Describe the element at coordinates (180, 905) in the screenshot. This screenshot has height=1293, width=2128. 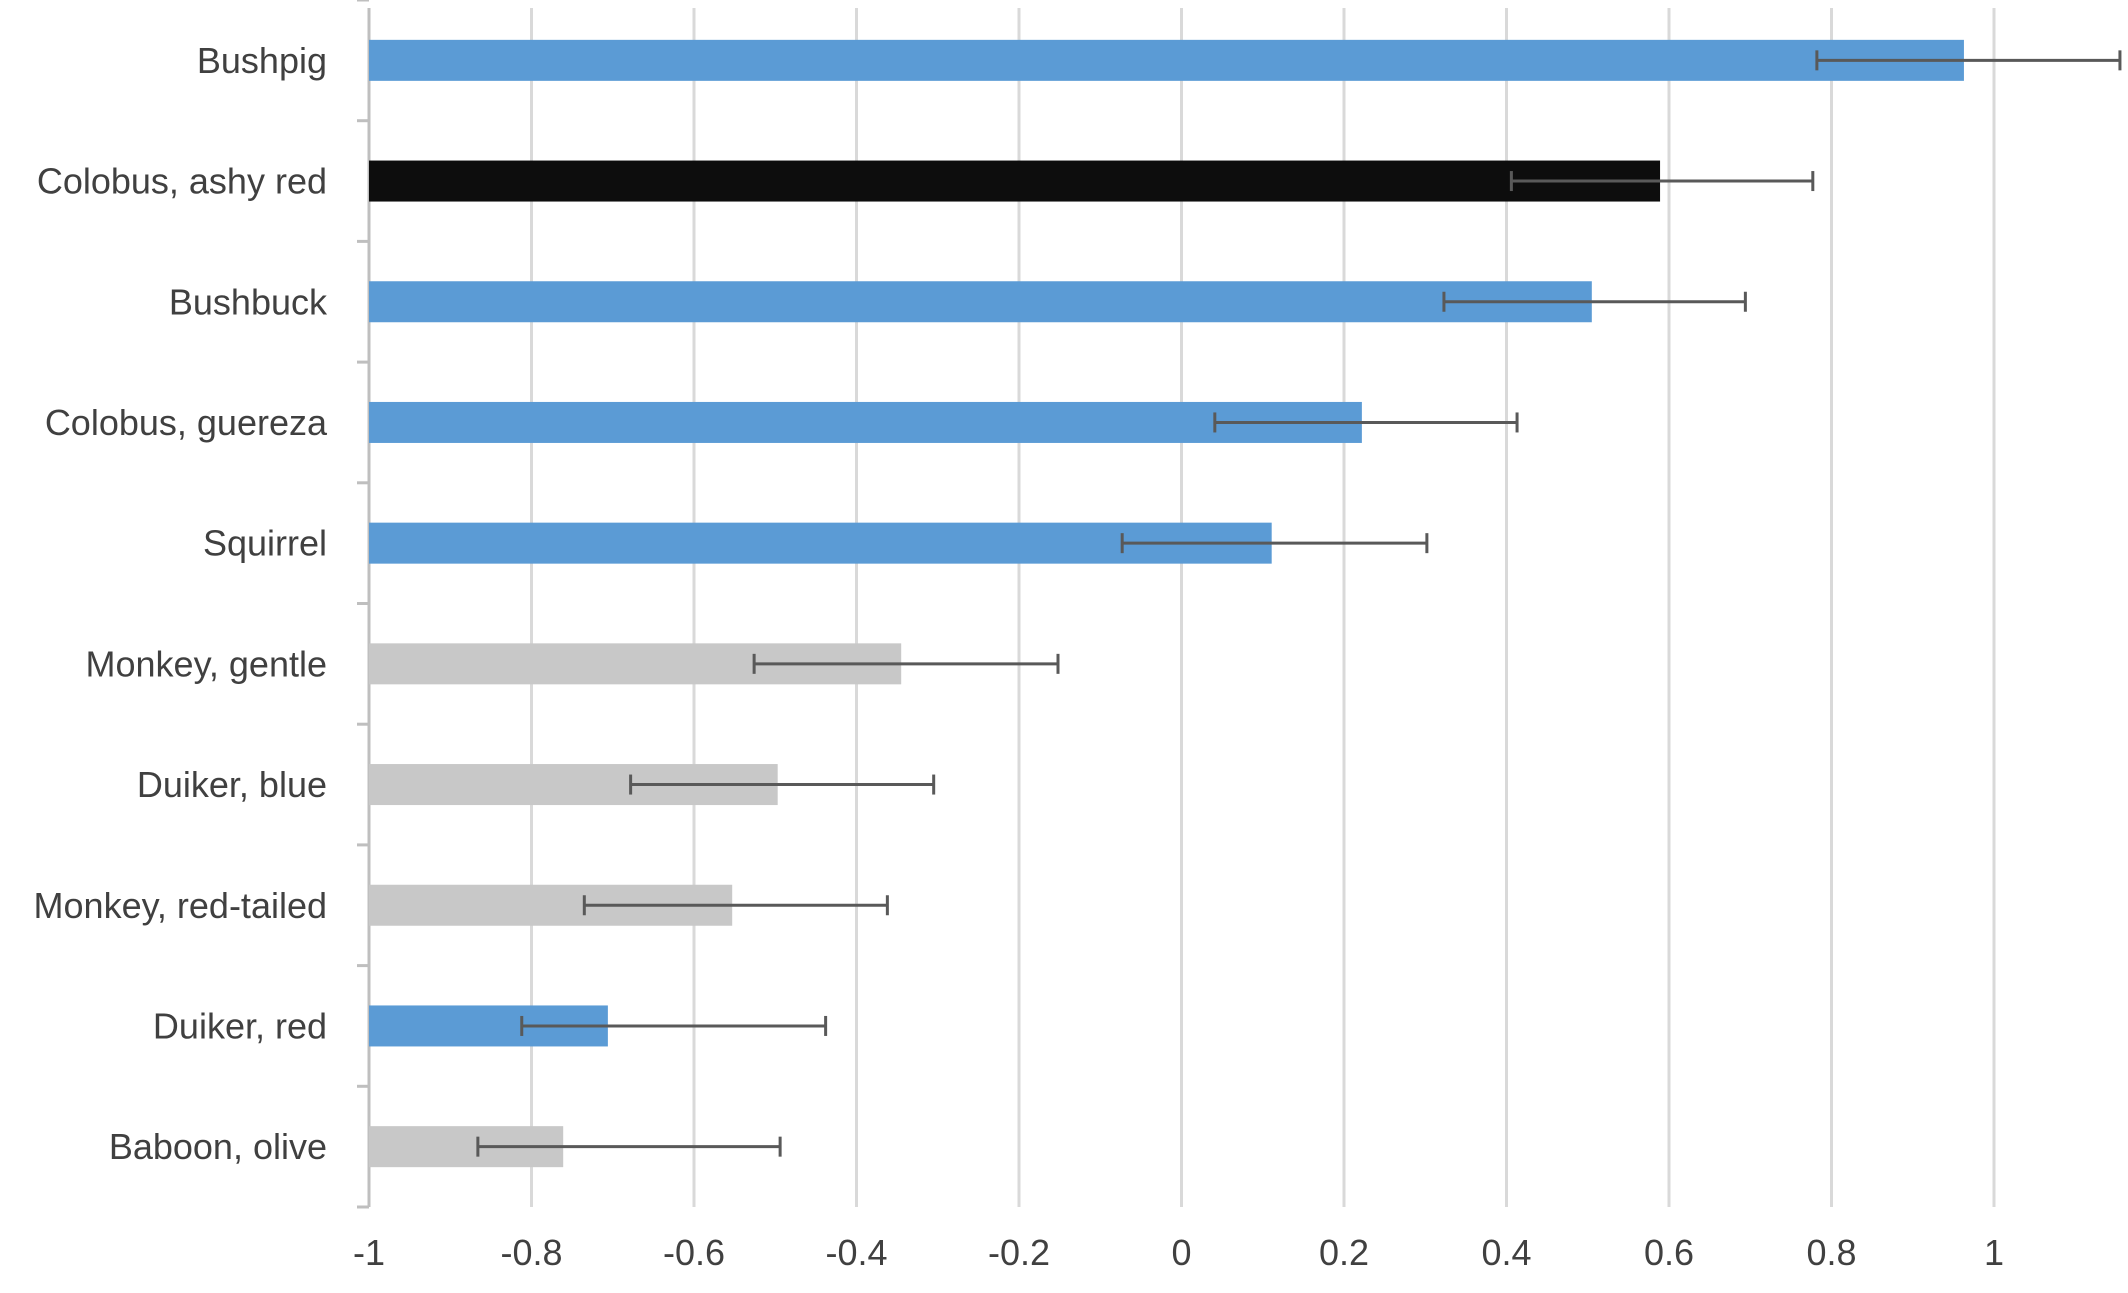
I see `category-label-7: Monkey, red-tailed` at that location.